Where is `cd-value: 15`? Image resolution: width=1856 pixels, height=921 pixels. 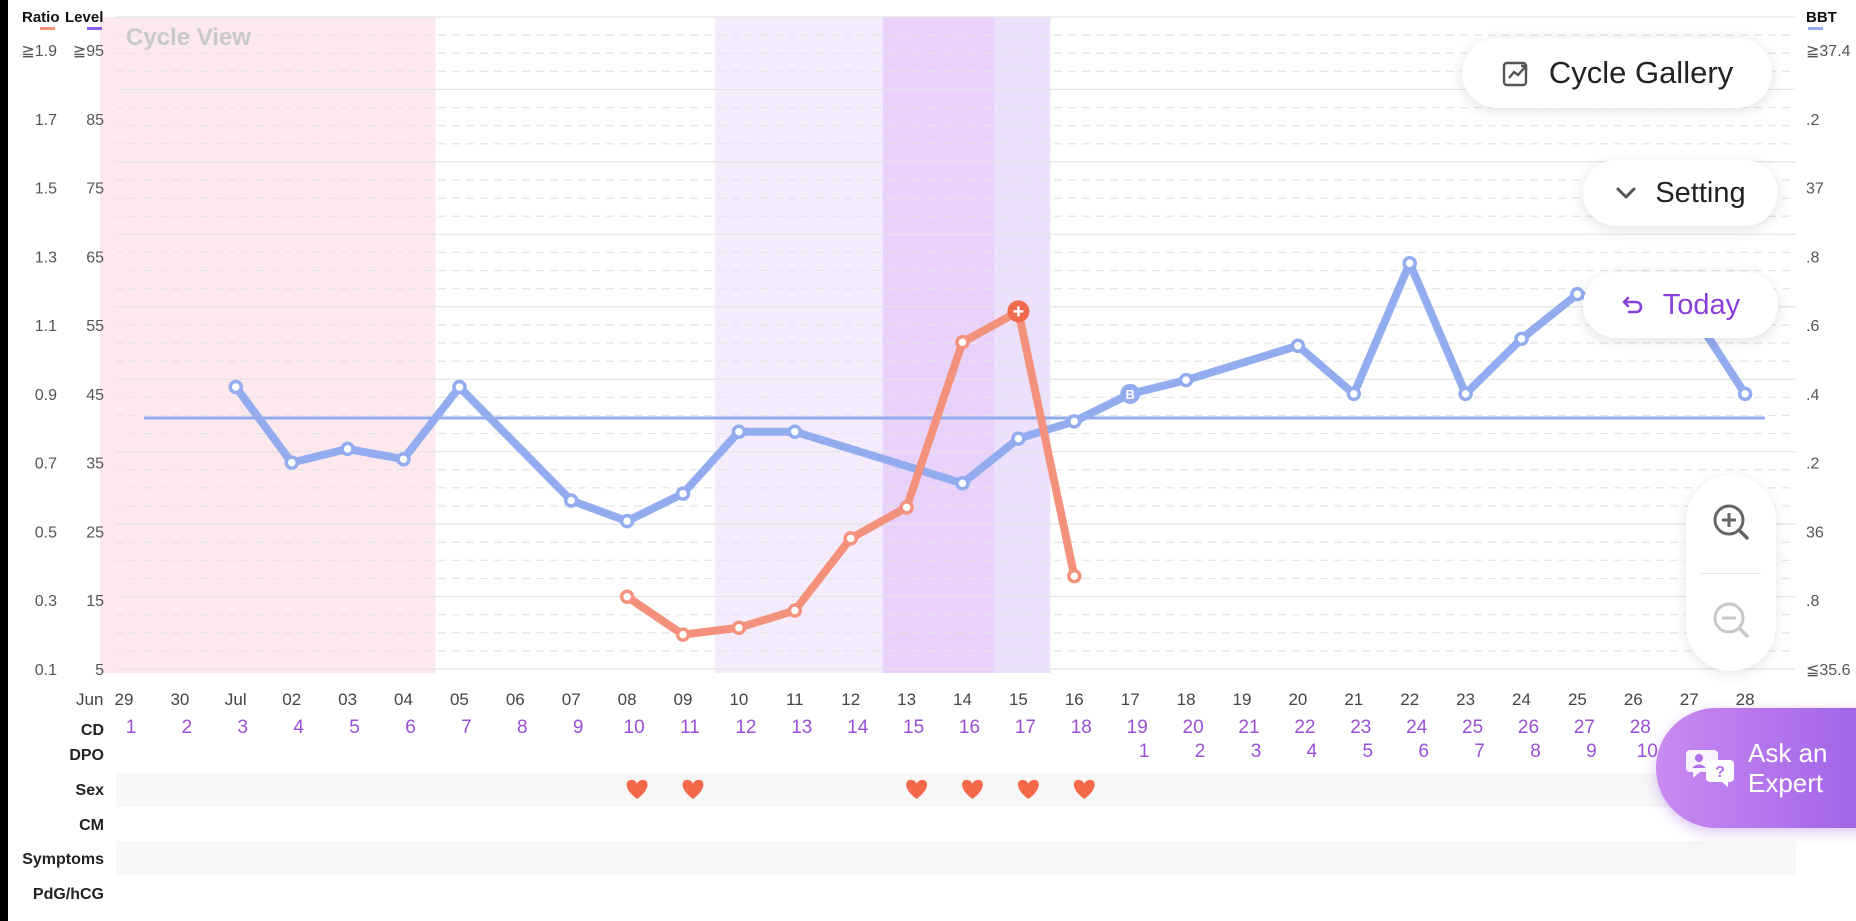
cd-value: 15 is located at coordinates (913, 727).